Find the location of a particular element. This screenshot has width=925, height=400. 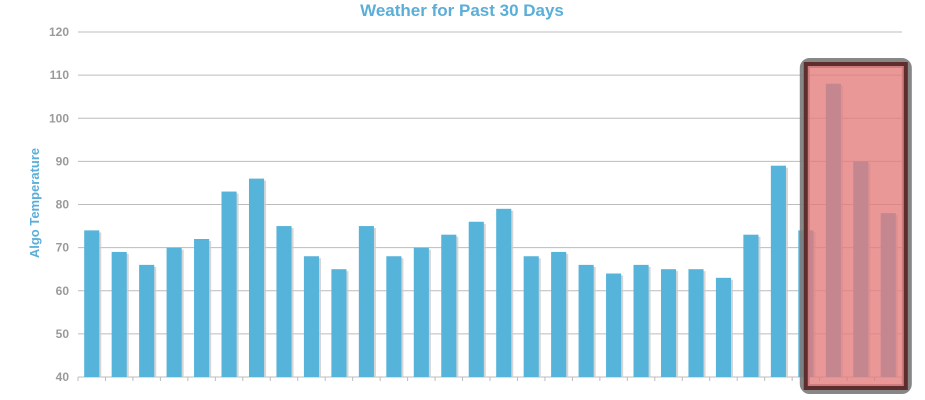

y-axis-label: Algo Temperature is located at coordinates (34, 203).